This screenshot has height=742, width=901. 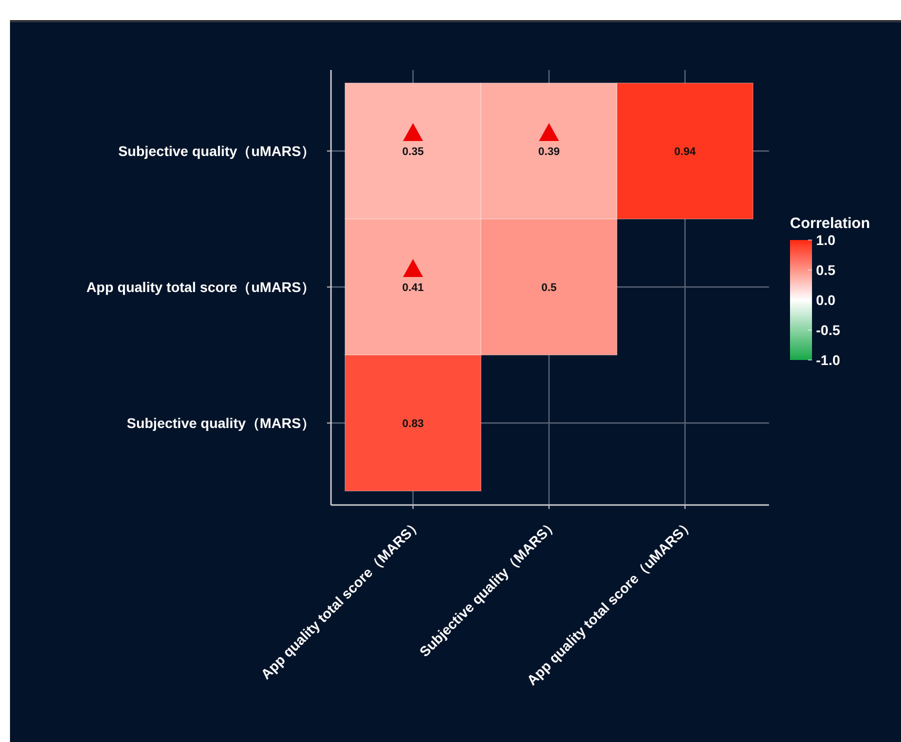 What do you see at coordinates (413, 152) in the screenshot?
I see `data-label: 0.35` at bounding box center [413, 152].